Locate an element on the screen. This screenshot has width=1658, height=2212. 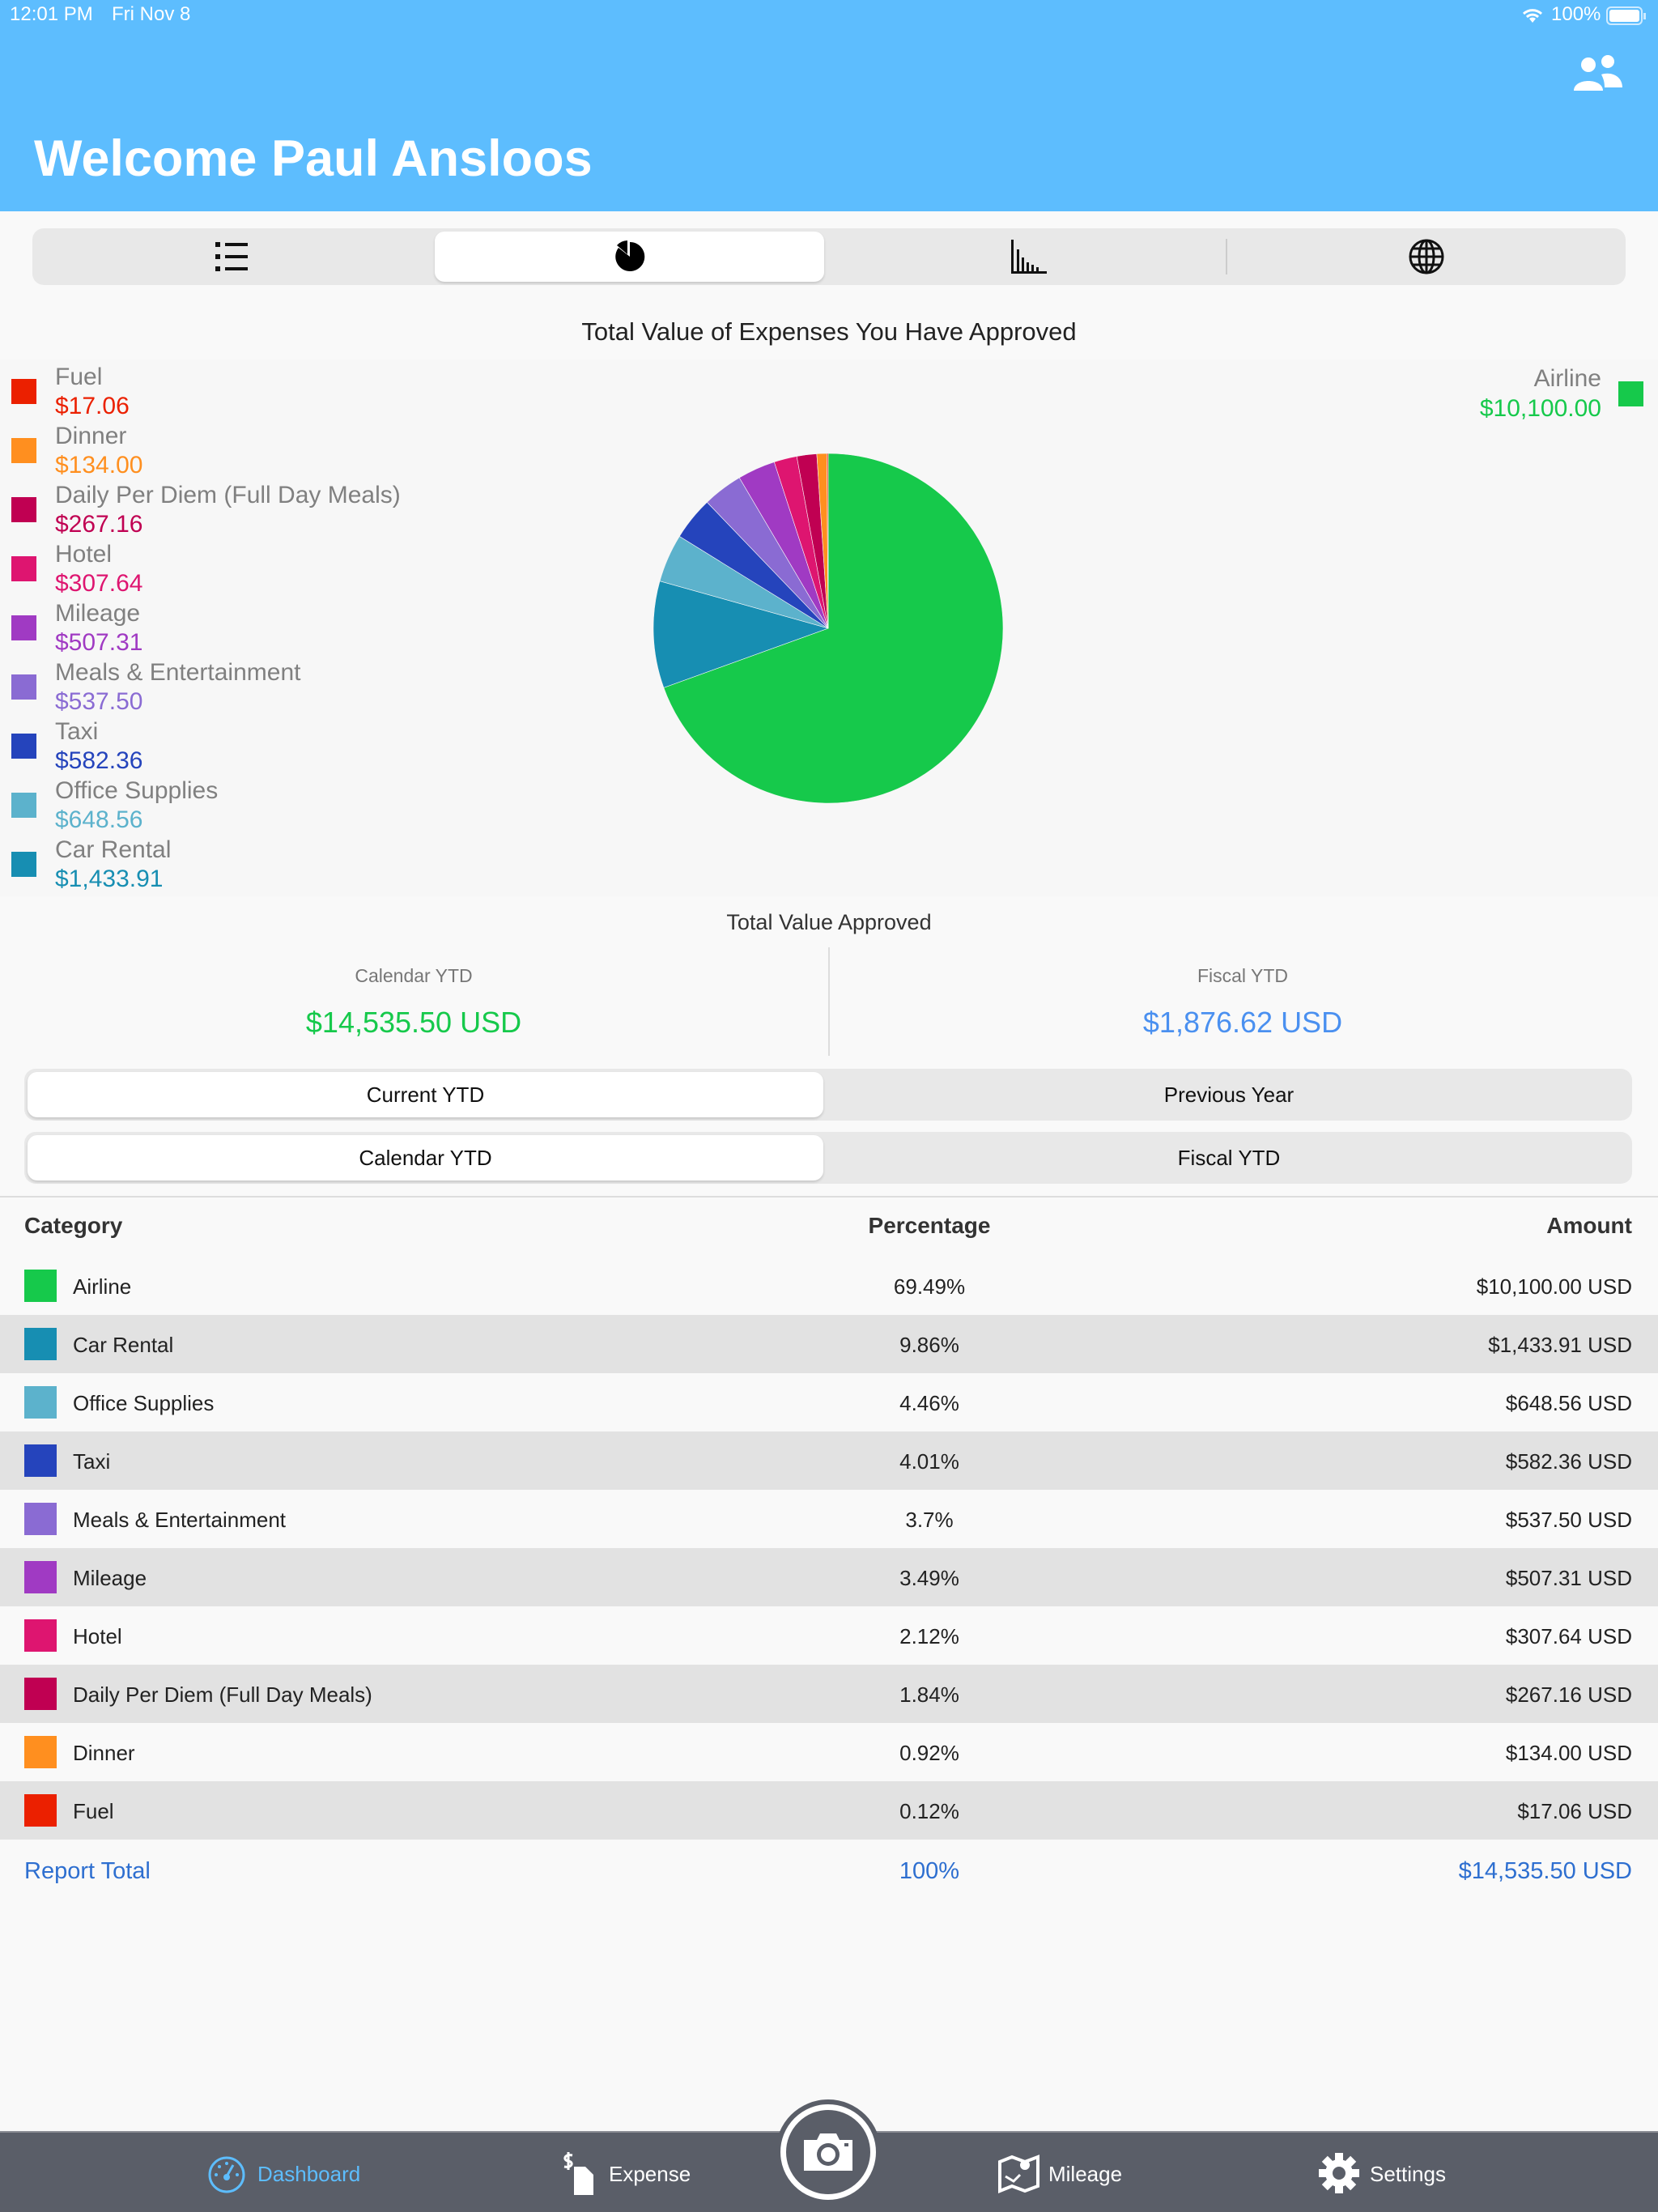
table-row: Mileage 3.49% $507.31 USD is located at coordinates (829, 1577).